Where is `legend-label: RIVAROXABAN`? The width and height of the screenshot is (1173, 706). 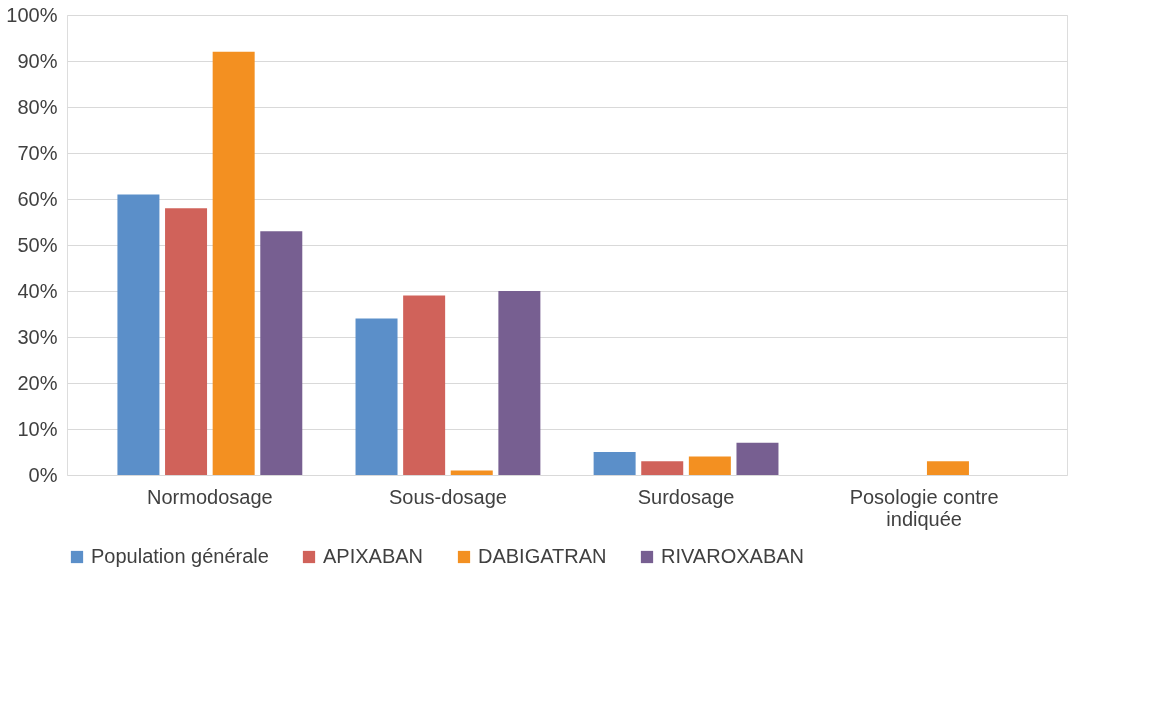 legend-label: RIVAROXABAN is located at coordinates (732, 556).